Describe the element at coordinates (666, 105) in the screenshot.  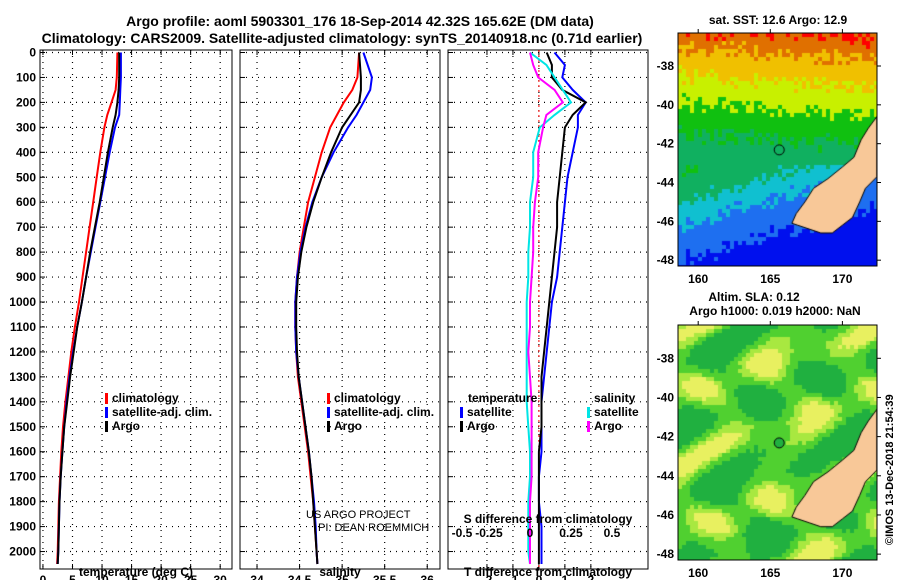
I see `map-y-tick-label: -40` at that location.